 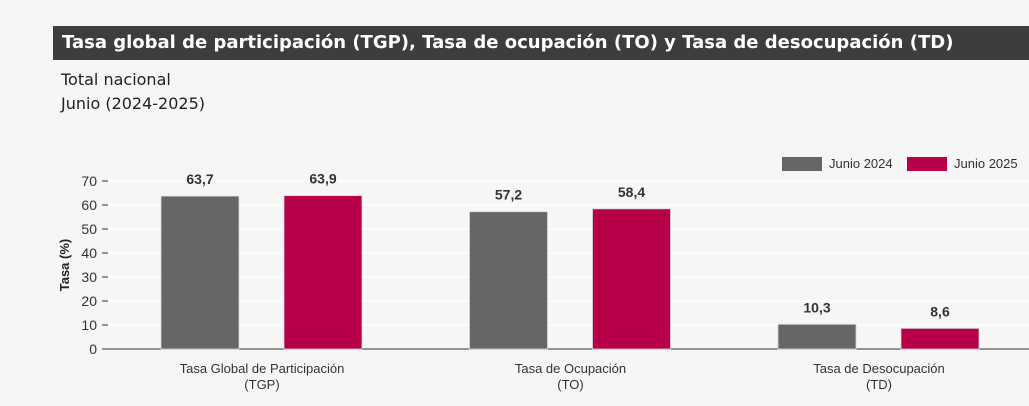 I want to click on data-label: 57,2, so click(x=508, y=195).